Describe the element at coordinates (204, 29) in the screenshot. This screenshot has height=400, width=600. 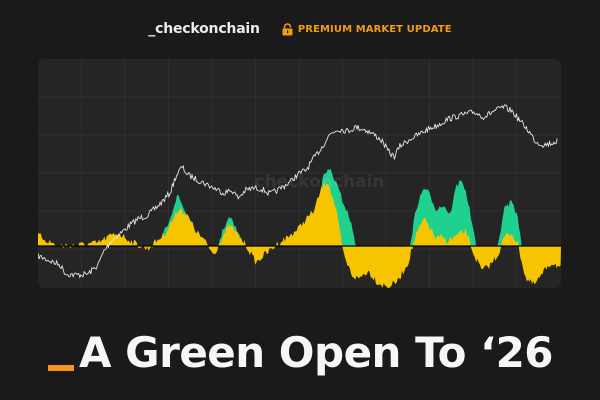
I see `brand-logo: _checkonchain` at that location.